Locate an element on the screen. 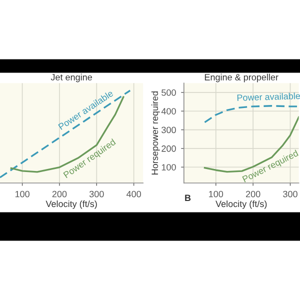 This screenshot has width=300, height=300. y-tick-label: 400 is located at coordinates (168, 111).